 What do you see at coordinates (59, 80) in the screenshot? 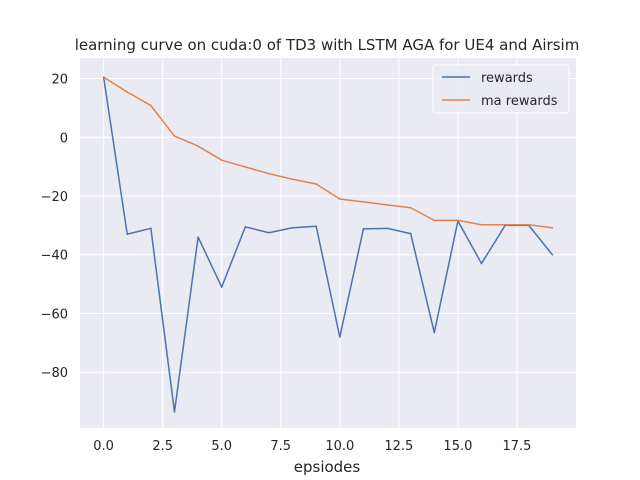
I see `y-tick-label: 20` at bounding box center [59, 80].